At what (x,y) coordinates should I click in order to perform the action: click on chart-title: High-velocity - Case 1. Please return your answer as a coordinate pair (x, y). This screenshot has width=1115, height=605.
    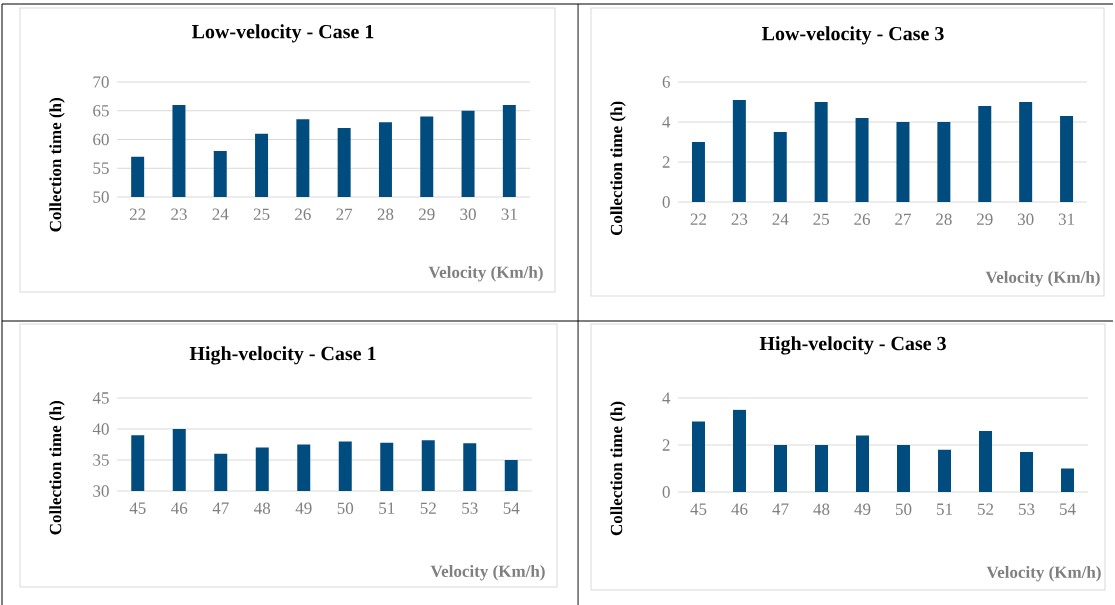
    Looking at the image, I should click on (282, 355).